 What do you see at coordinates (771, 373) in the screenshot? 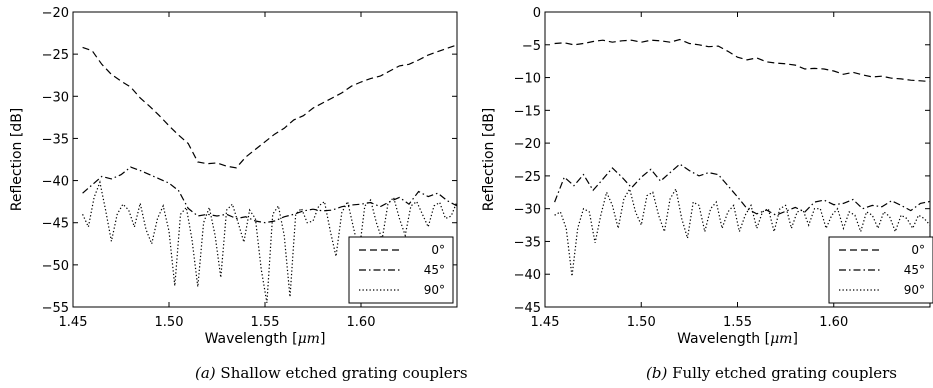
I see `figure-caption: (b) Fully etched grating couplers` at bounding box center [771, 373].